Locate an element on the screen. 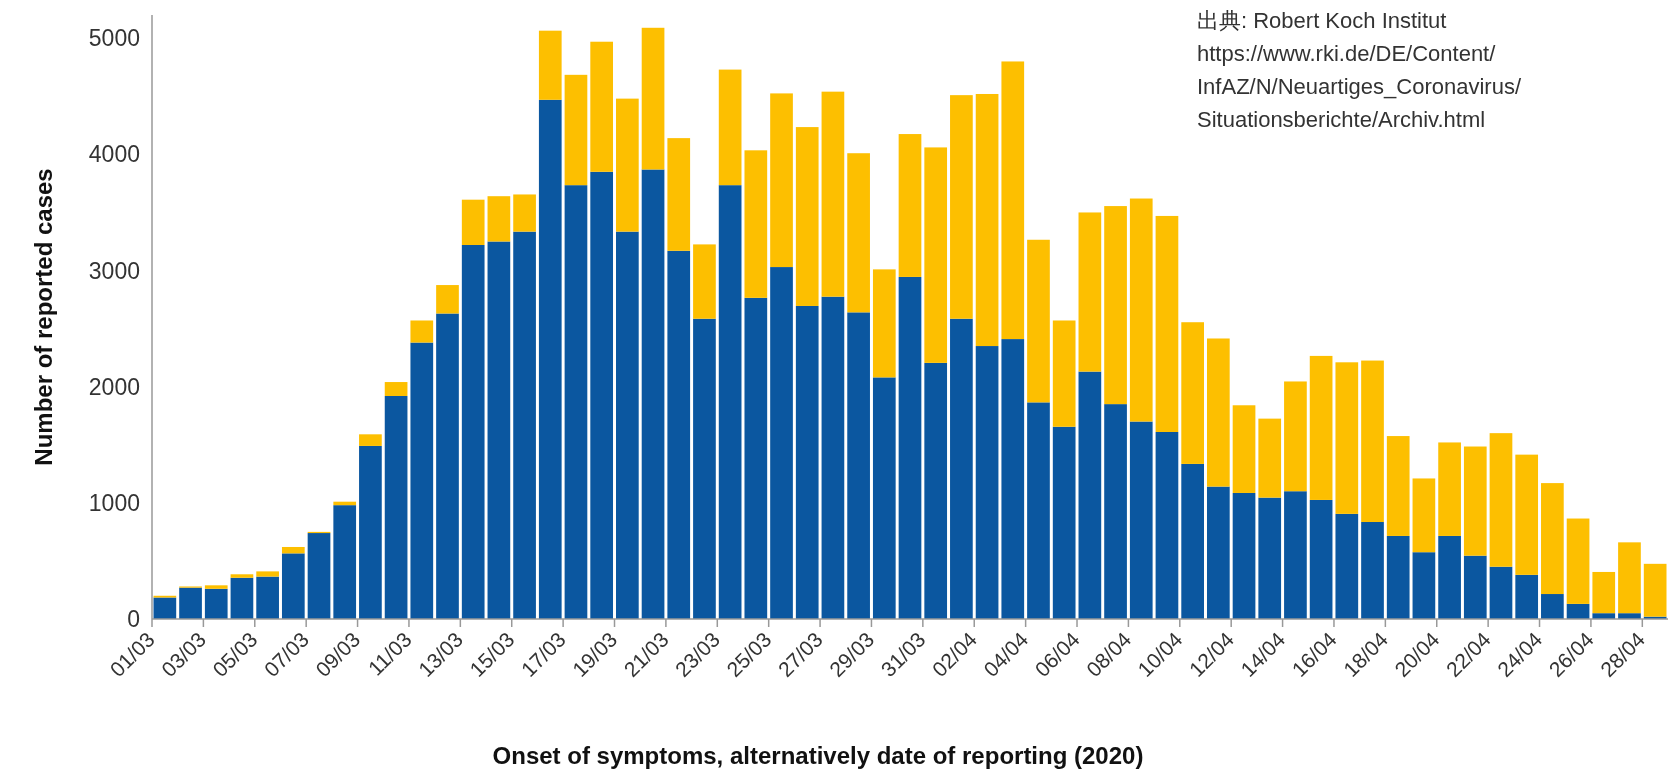  y-tick-label: 3000 is located at coordinates (114, 270).